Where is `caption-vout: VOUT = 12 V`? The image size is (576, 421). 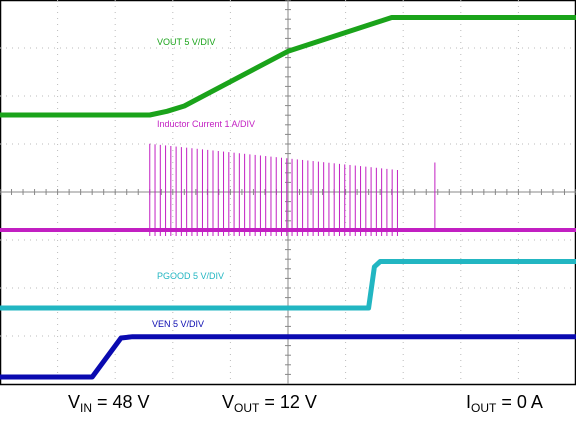 caption-vout: VOUT = 12 V is located at coordinates (269, 403).